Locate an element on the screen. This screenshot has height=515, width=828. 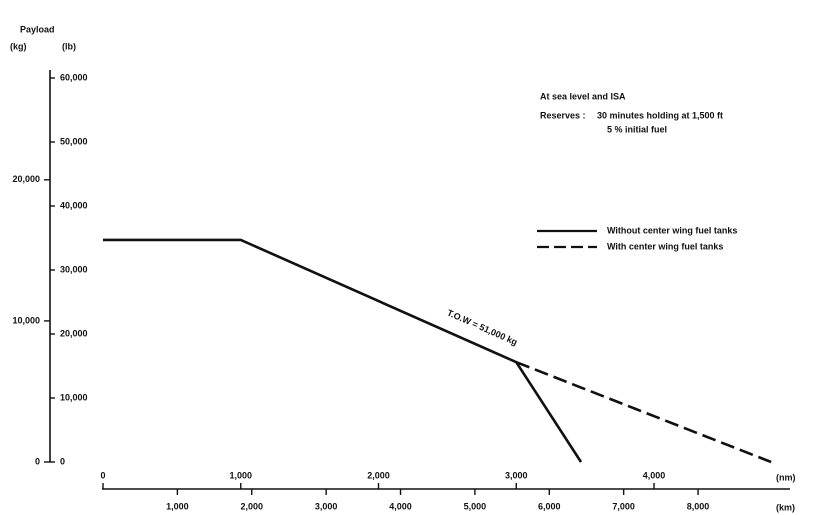
y-tick-label: 20,000 is located at coordinates (74, 333).